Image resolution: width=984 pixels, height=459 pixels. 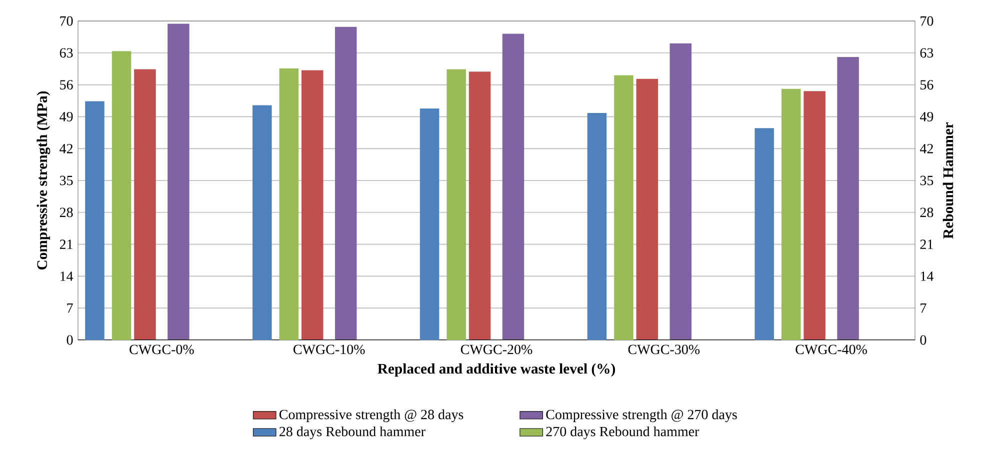 I want to click on y-tick-label: 0, so click(x=69, y=340).